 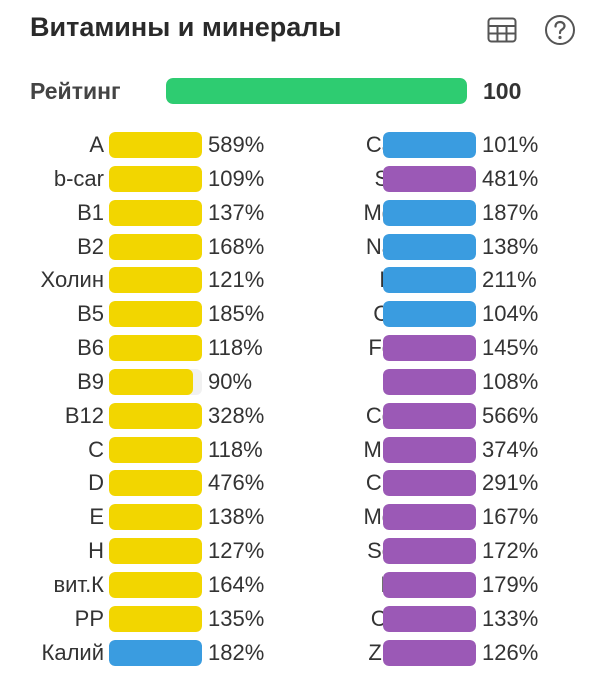 I want to click on nutrient-percent: 135%, so click(x=236, y=618).